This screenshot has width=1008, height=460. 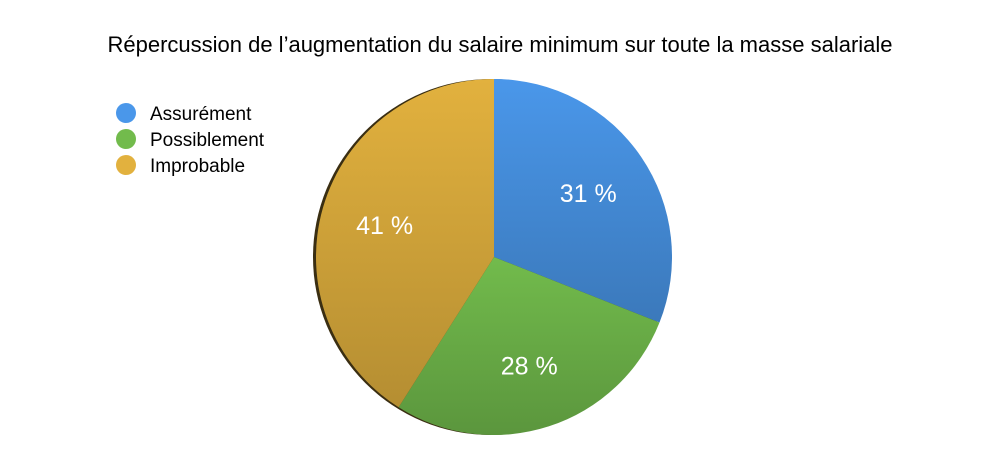 What do you see at coordinates (529, 366) in the screenshot?
I see `slice-label-2: 28 %` at bounding box center [529, 366].